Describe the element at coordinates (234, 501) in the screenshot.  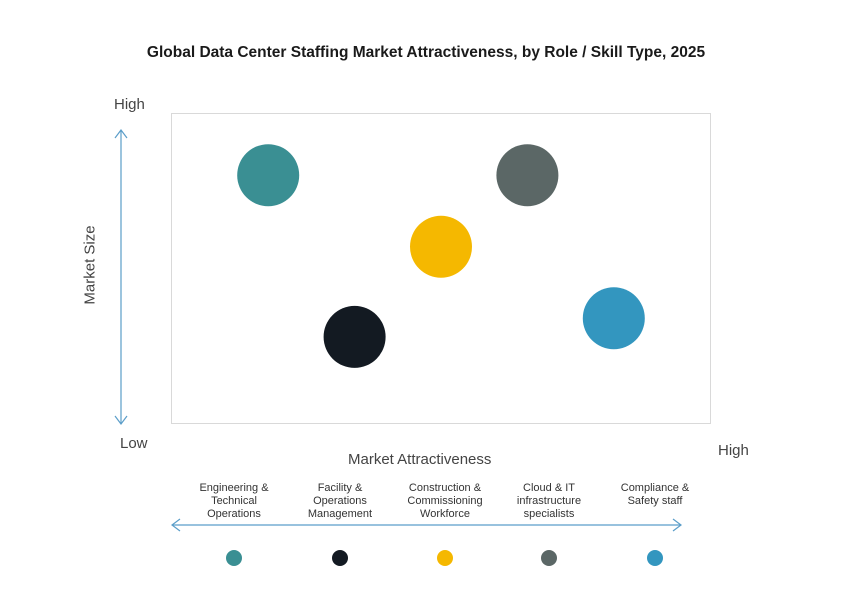
I see `legend-label-engineering-technical-operations: Engineering & Technical Operations` at that location.